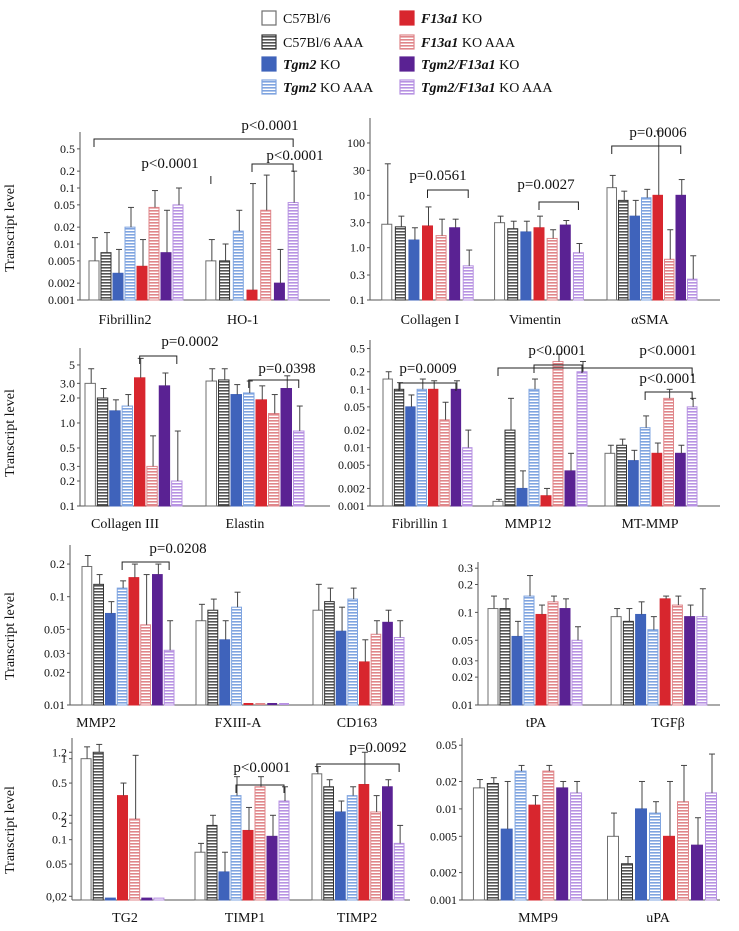 The image size is (739, 931). Describe the element at coordinates (266, 255) in the screenshot. I see `bar-ho-1-f13AAA` at that location.